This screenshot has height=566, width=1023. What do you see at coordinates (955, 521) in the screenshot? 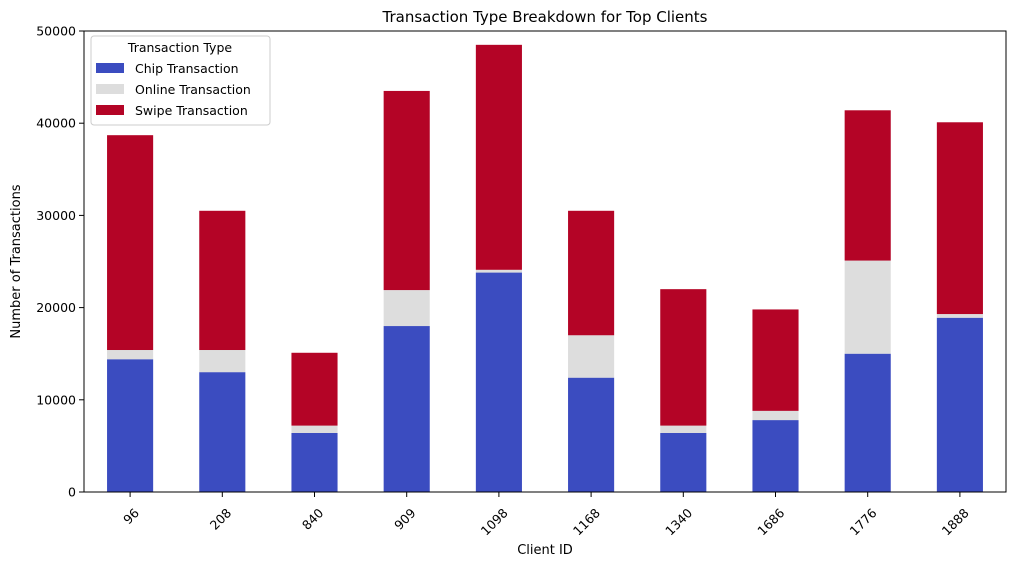
I see `x-tick-label-1888: 1888` at bounding box center [955, 521].